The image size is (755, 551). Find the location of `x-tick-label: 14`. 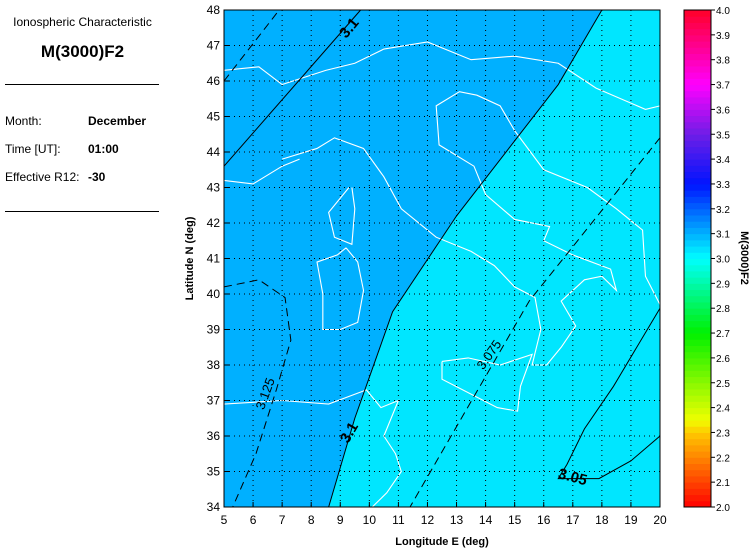

x-tick-label: 14 is located at coordinates (486, 520).